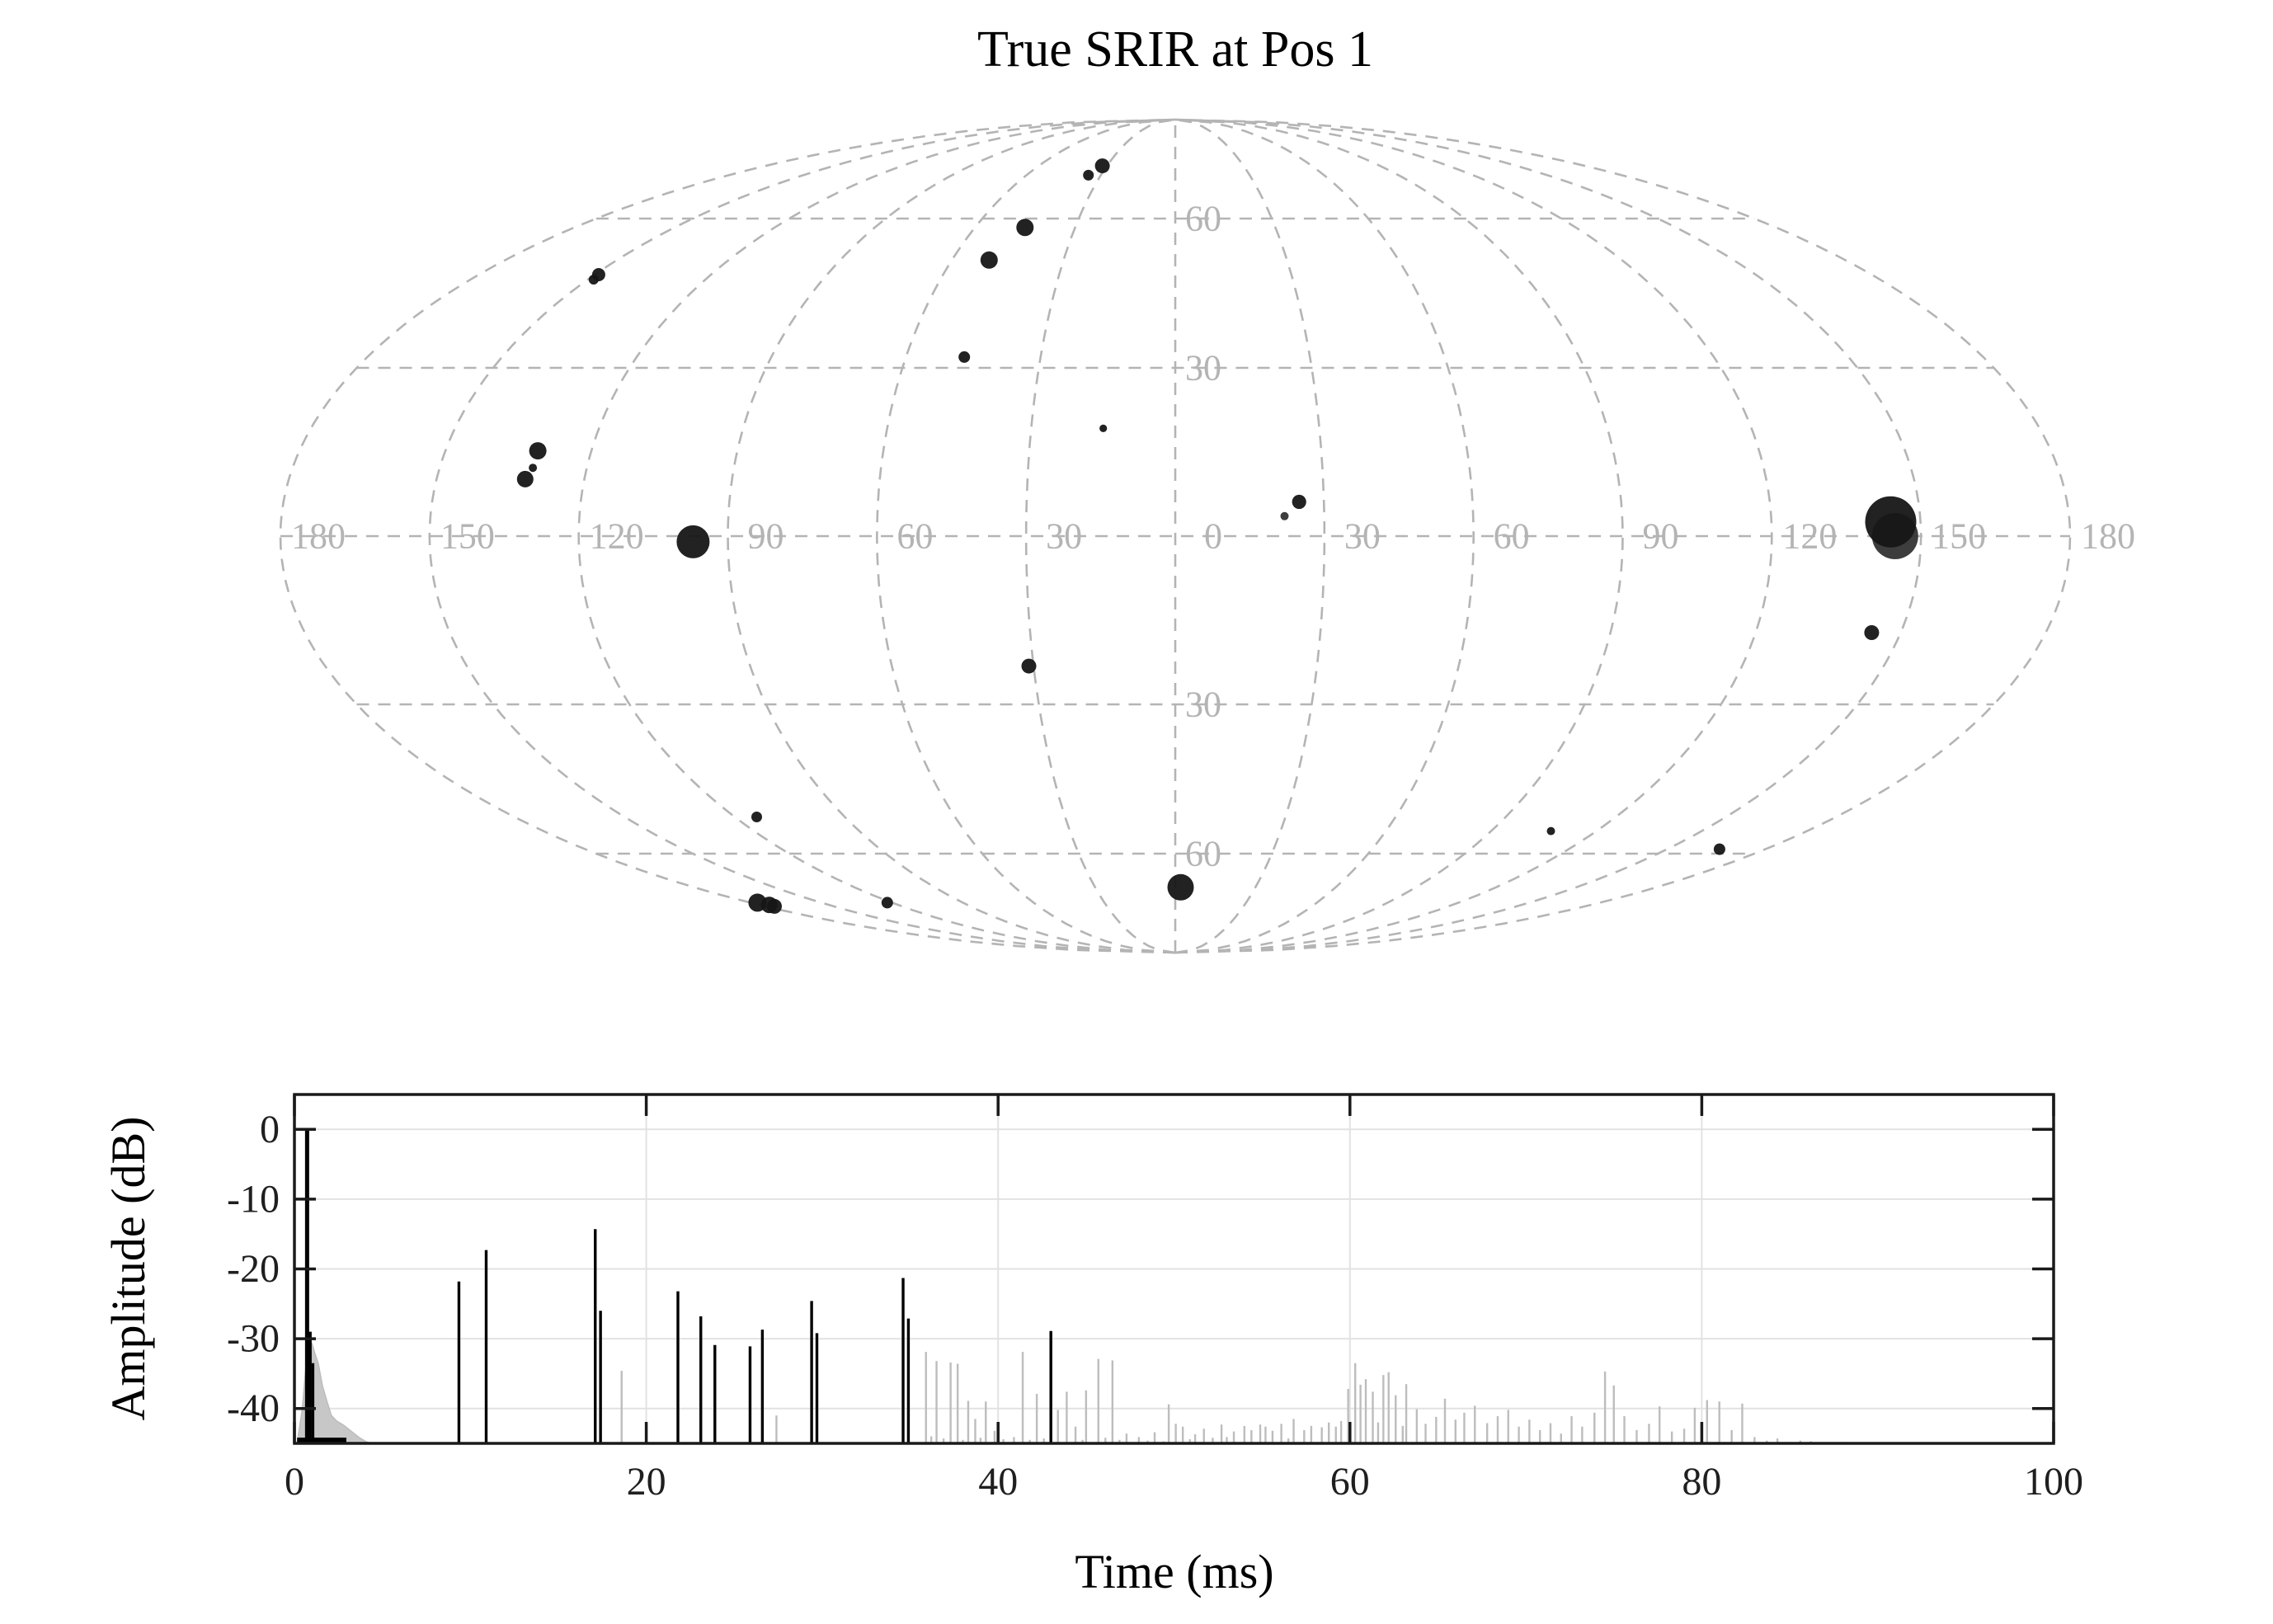 The width and height of the screenshot is (2273, 1624). What do you see at coordinates (2053, 1482) in the screenshot?
I see `x-tick-label: 100` at bounding box center [2053, 1482].